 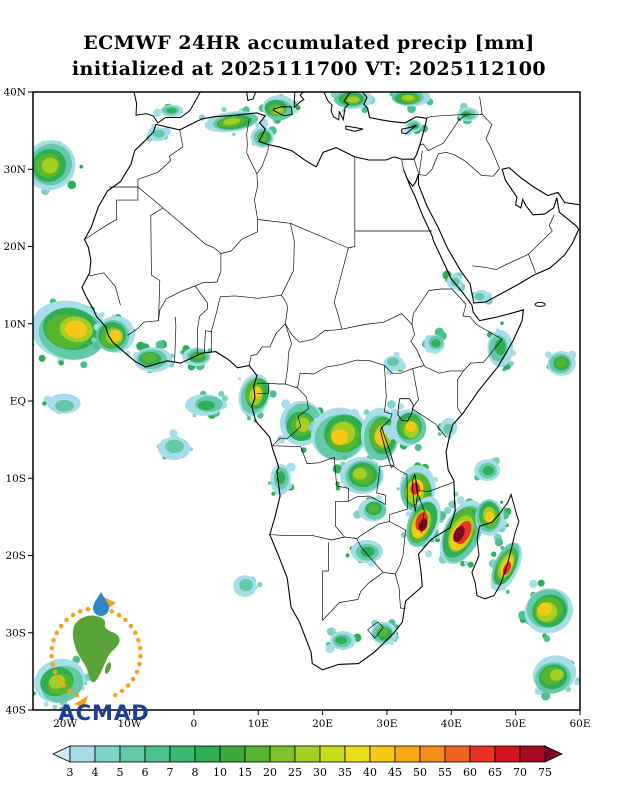 What do you see at coordinates (65, 724) in the screenshot?
I see `lon-tick-label: 20W` at bounding box center [65, 724].